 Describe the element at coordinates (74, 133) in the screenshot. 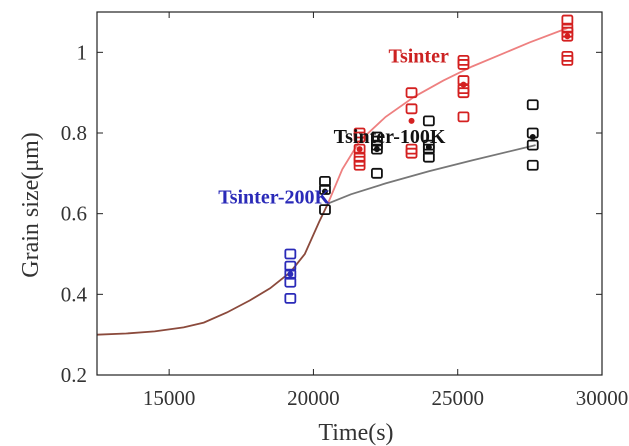

I see `y-tick-label: 0.8` at that location.